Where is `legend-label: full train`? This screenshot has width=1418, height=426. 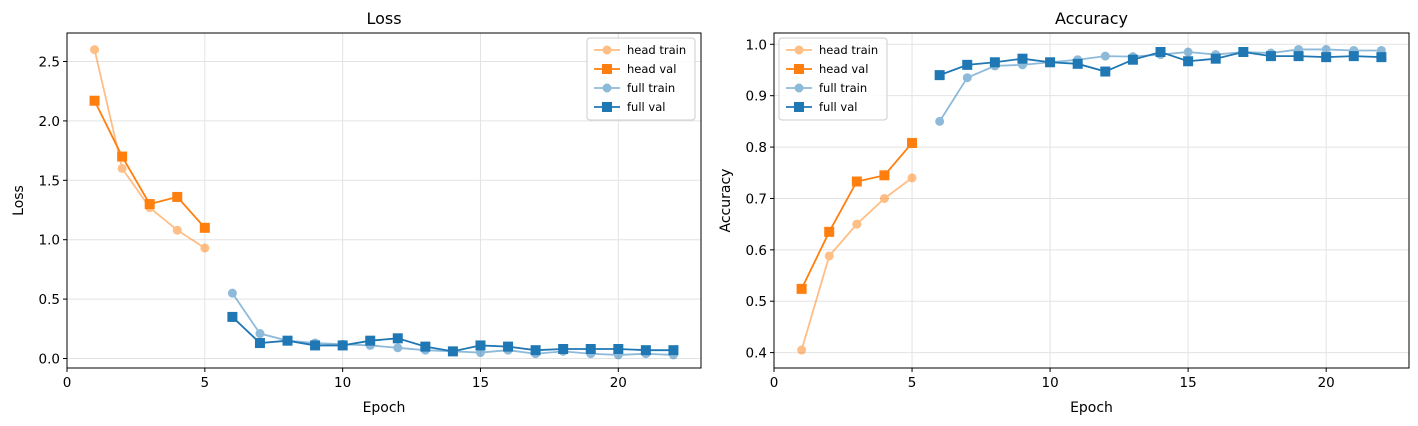
legend-label: full train is located at coordinates (843, 88).